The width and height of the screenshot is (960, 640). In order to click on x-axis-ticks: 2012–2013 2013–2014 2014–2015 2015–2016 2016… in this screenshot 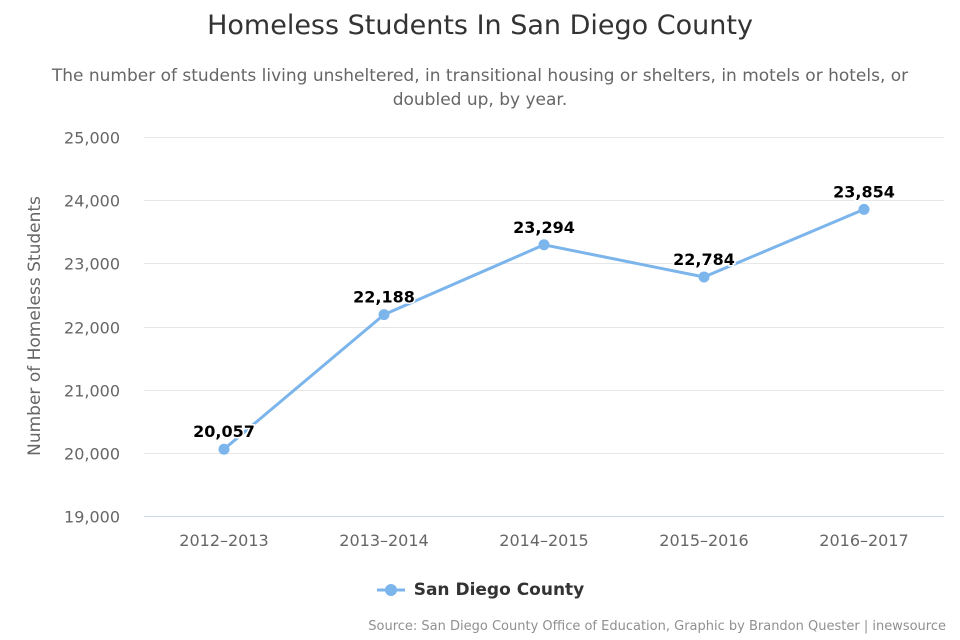, I will do `click(543, 540)`.